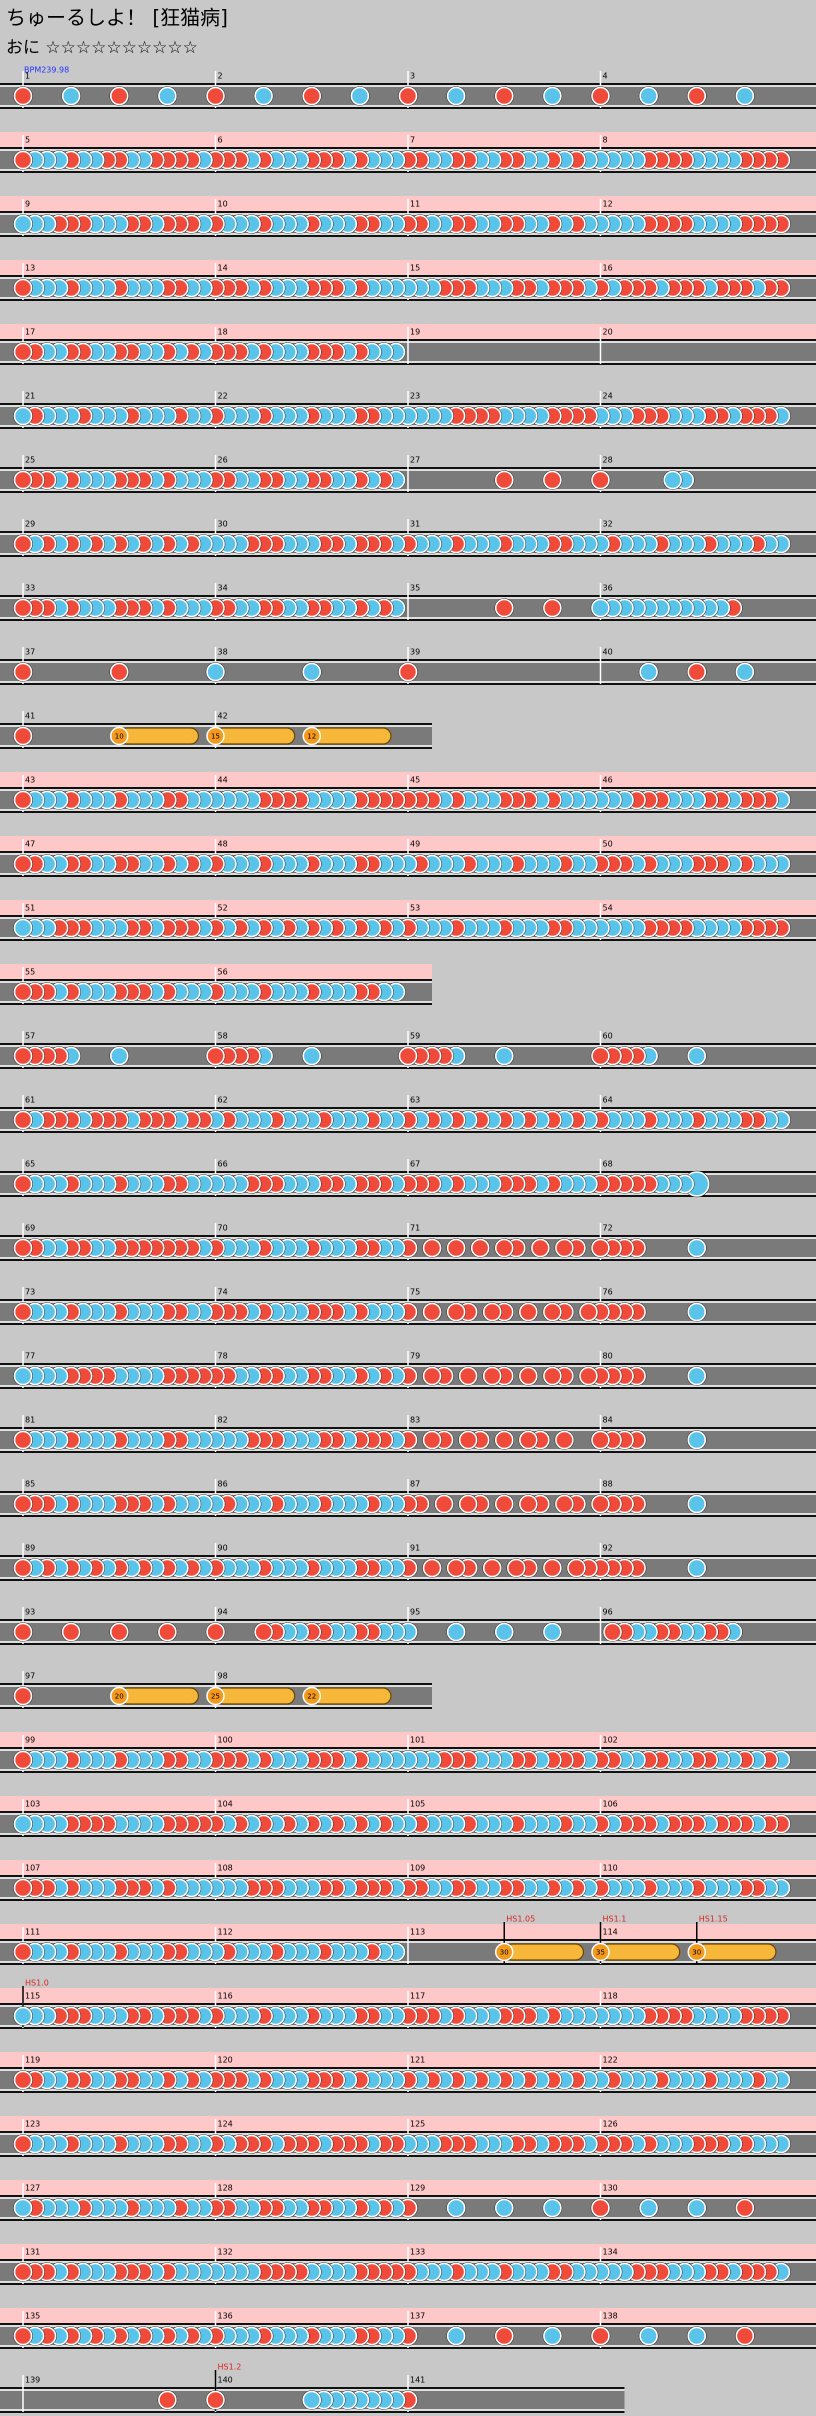  I want to click on difficulty: おに ☆☆☆☆☆☆☆☆☆☆, so click(102, 48).